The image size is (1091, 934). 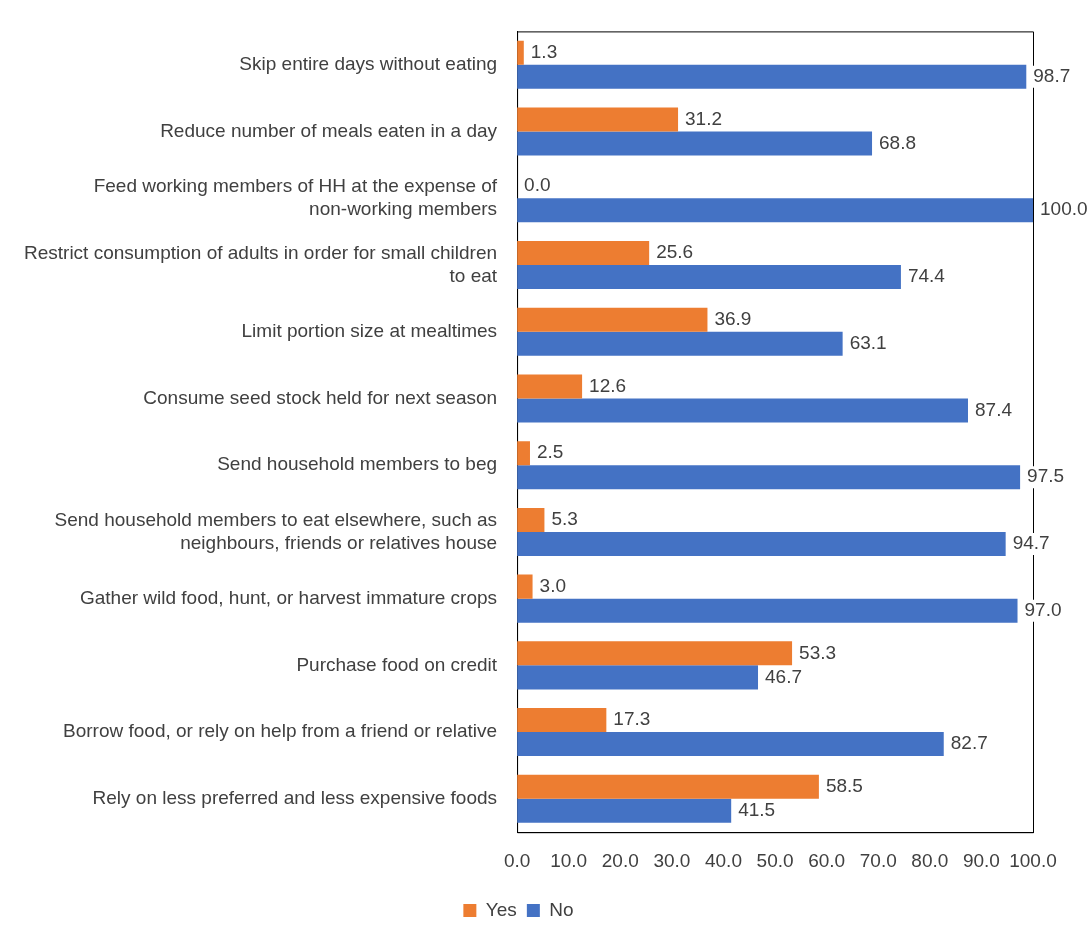 What do you see at coordinates (369, 330) in the screenshot?
I see `y-tick-label: Limit portion size at mealtimes` at bounding box center [369, 330].